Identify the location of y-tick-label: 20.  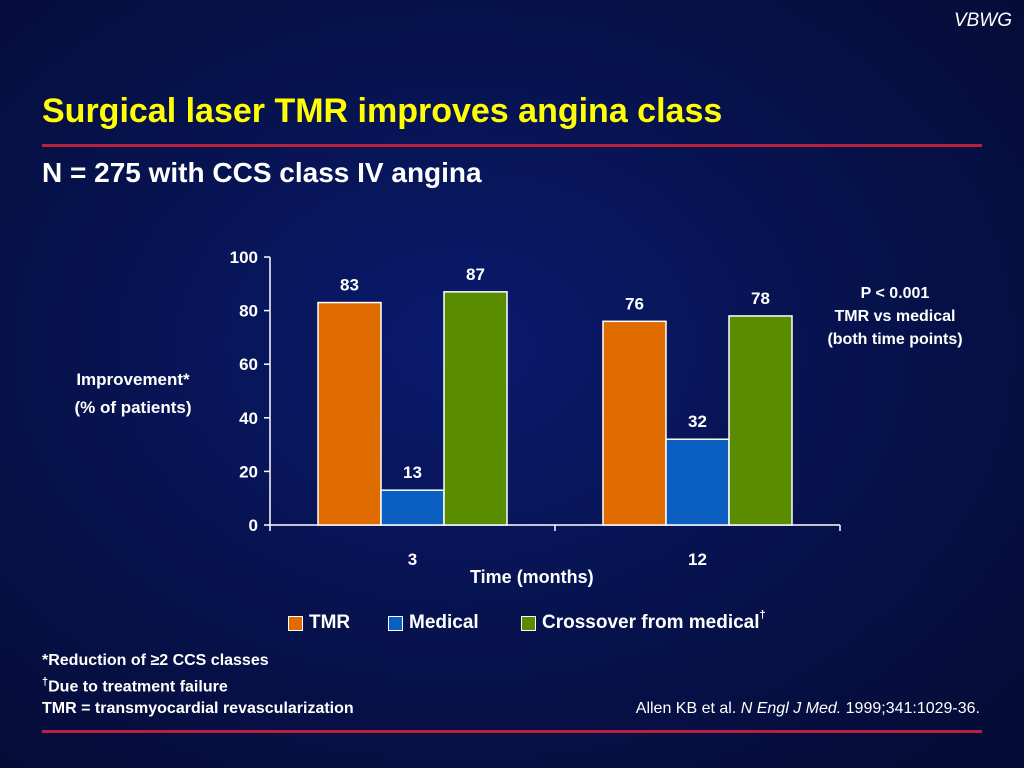
(248, 471).